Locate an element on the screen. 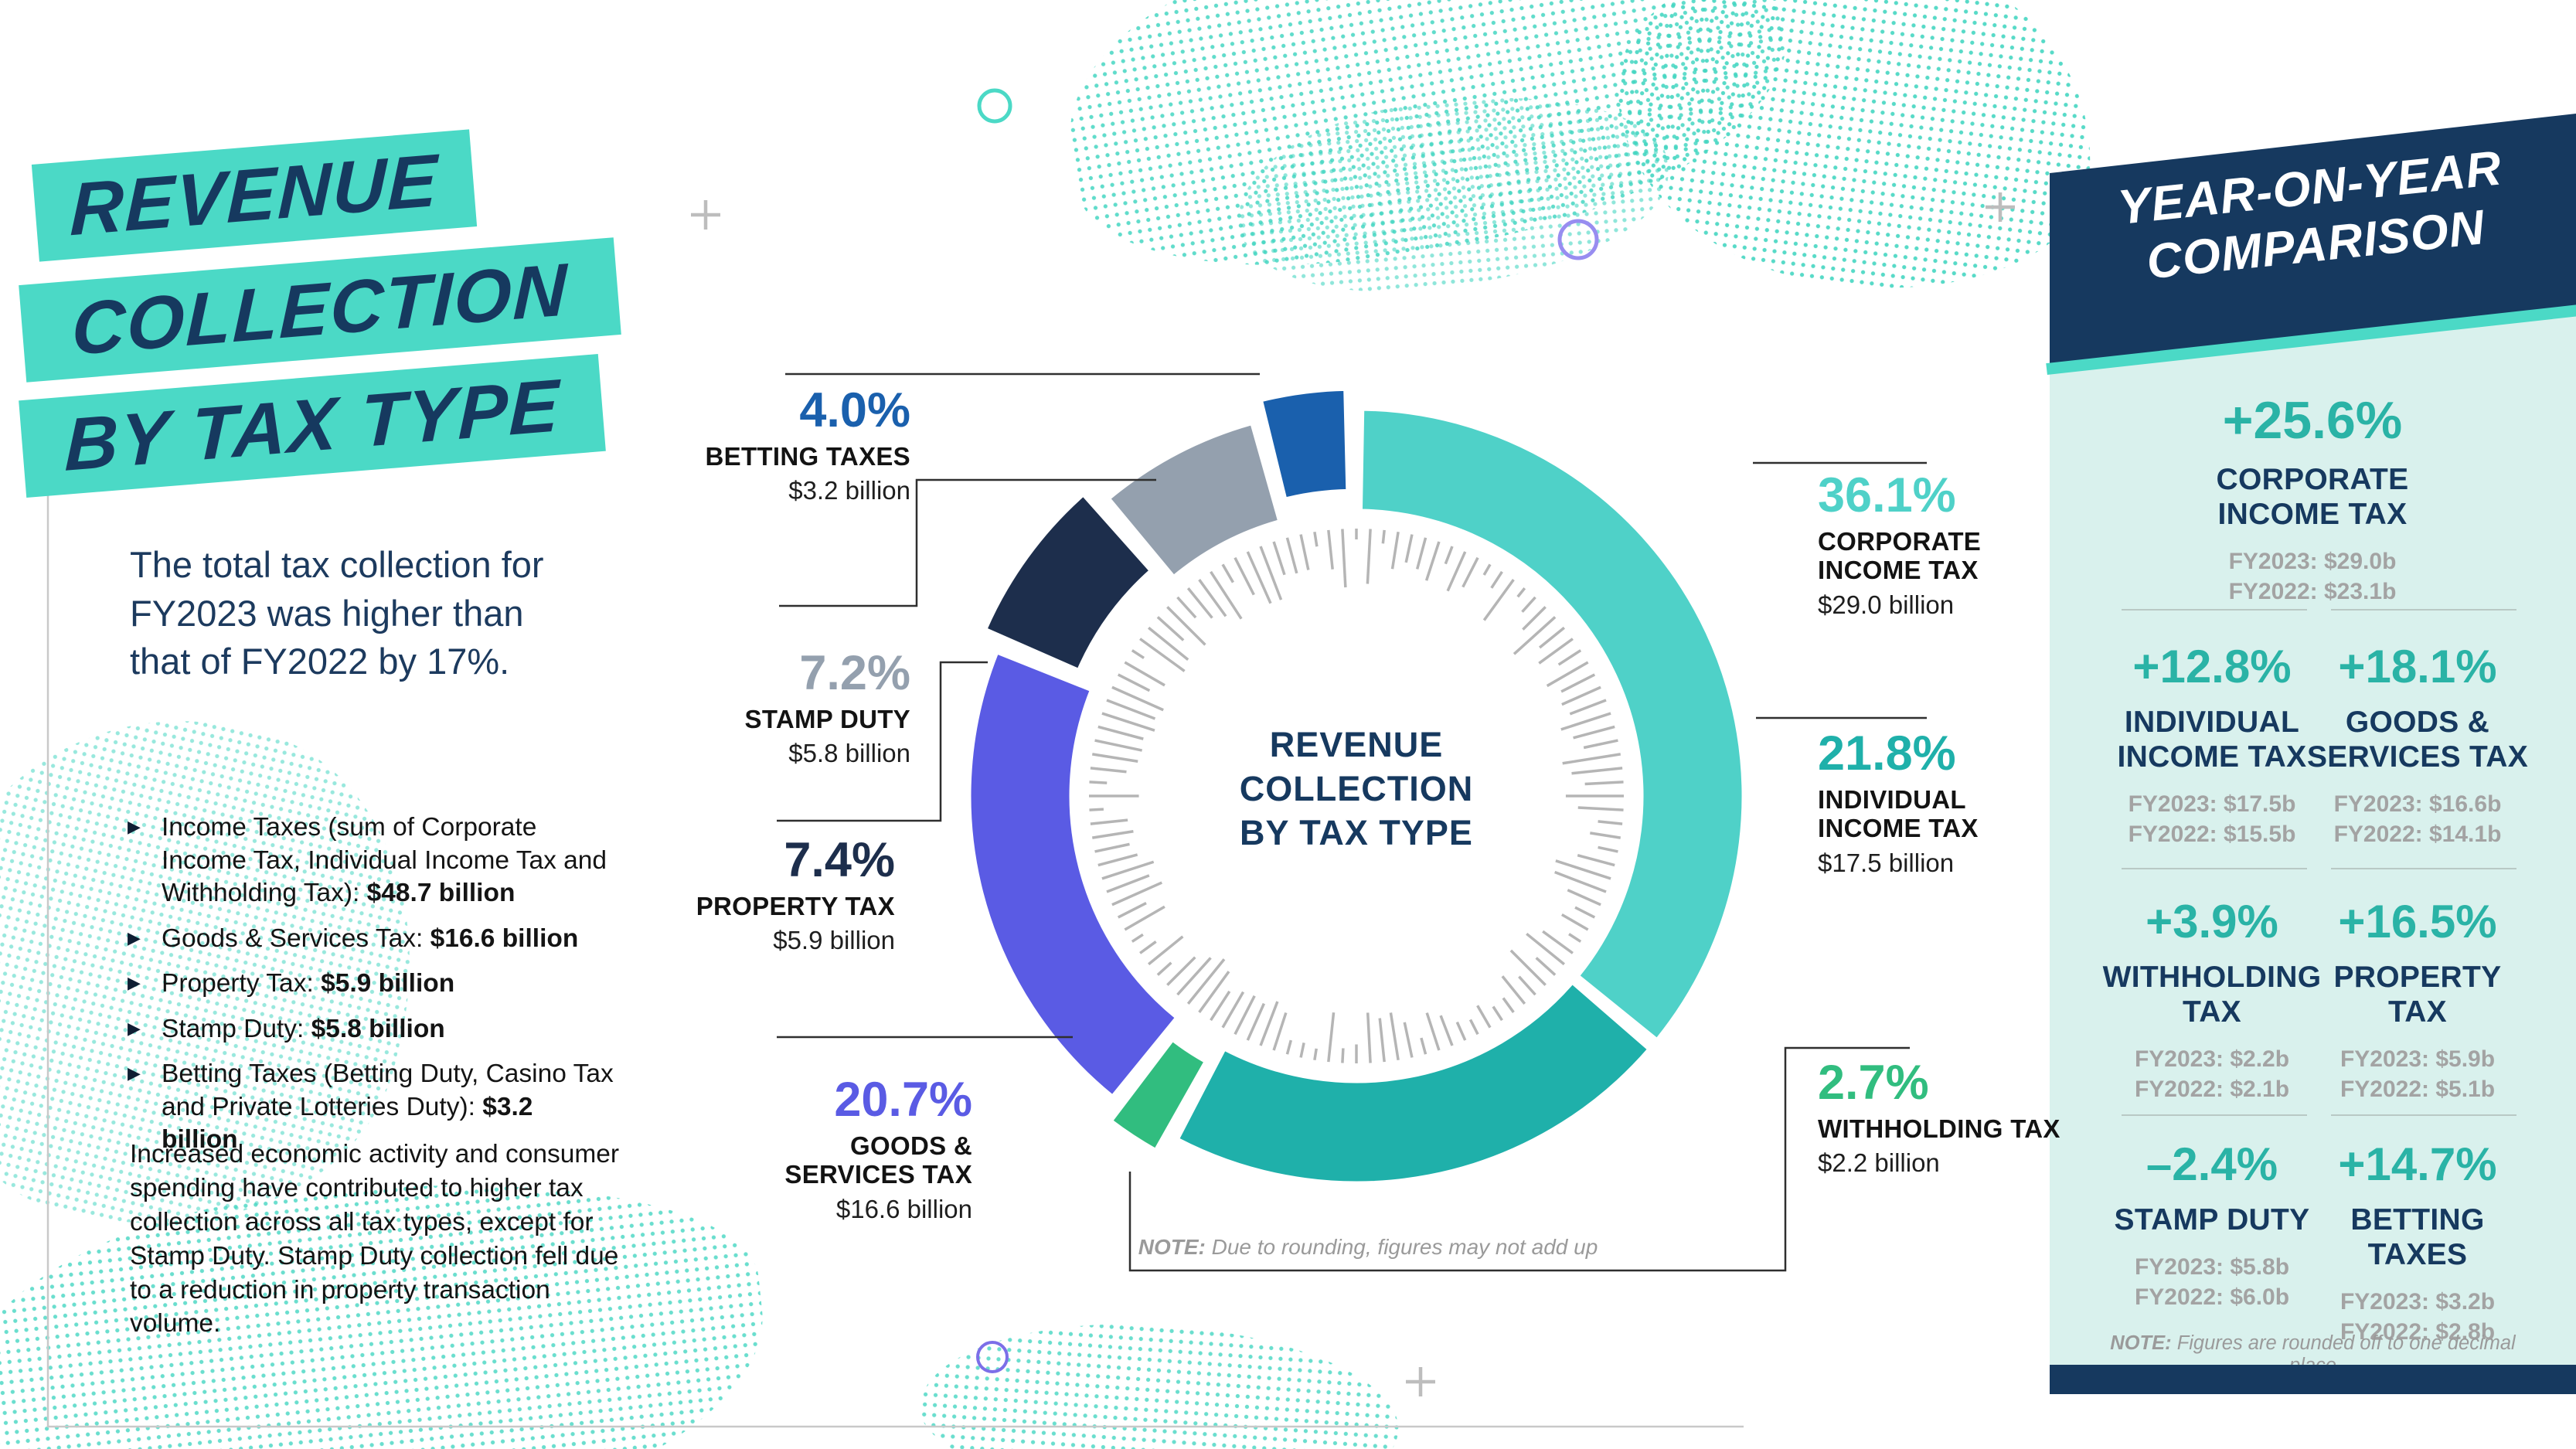 Image resolution: width=2576 pixels, height=1449 pixels. comparison-tax-name: GOODS & SERVICES TAX is located at coordinates (2417, 740).